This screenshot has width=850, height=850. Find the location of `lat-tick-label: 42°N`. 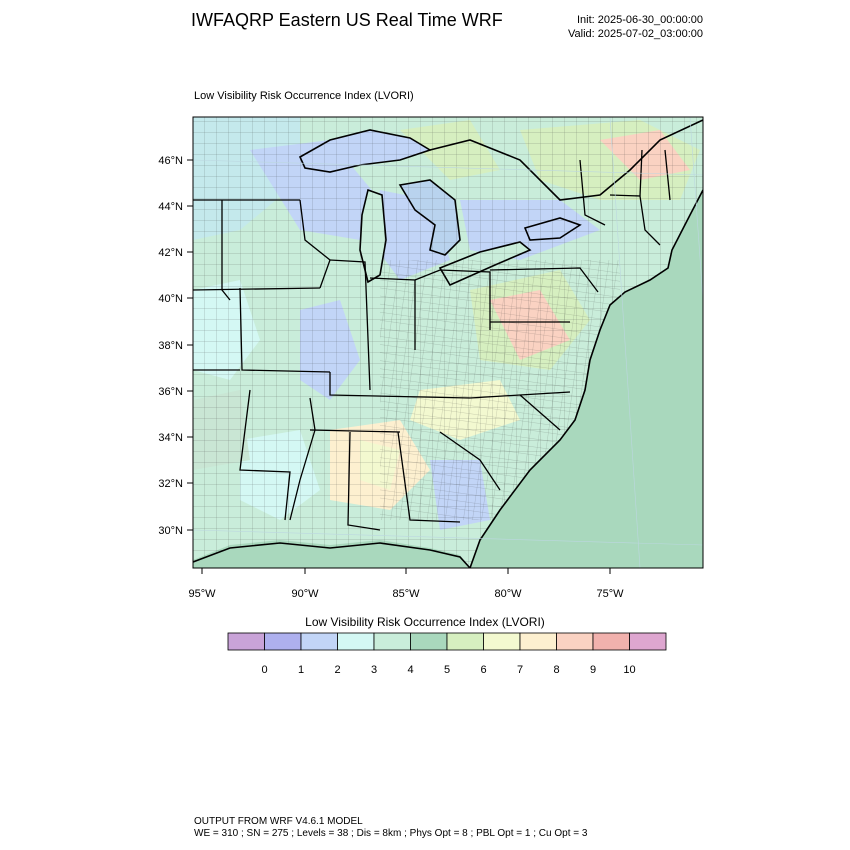

lat-tick-label: 42°N is located at coordinates (170, 253).